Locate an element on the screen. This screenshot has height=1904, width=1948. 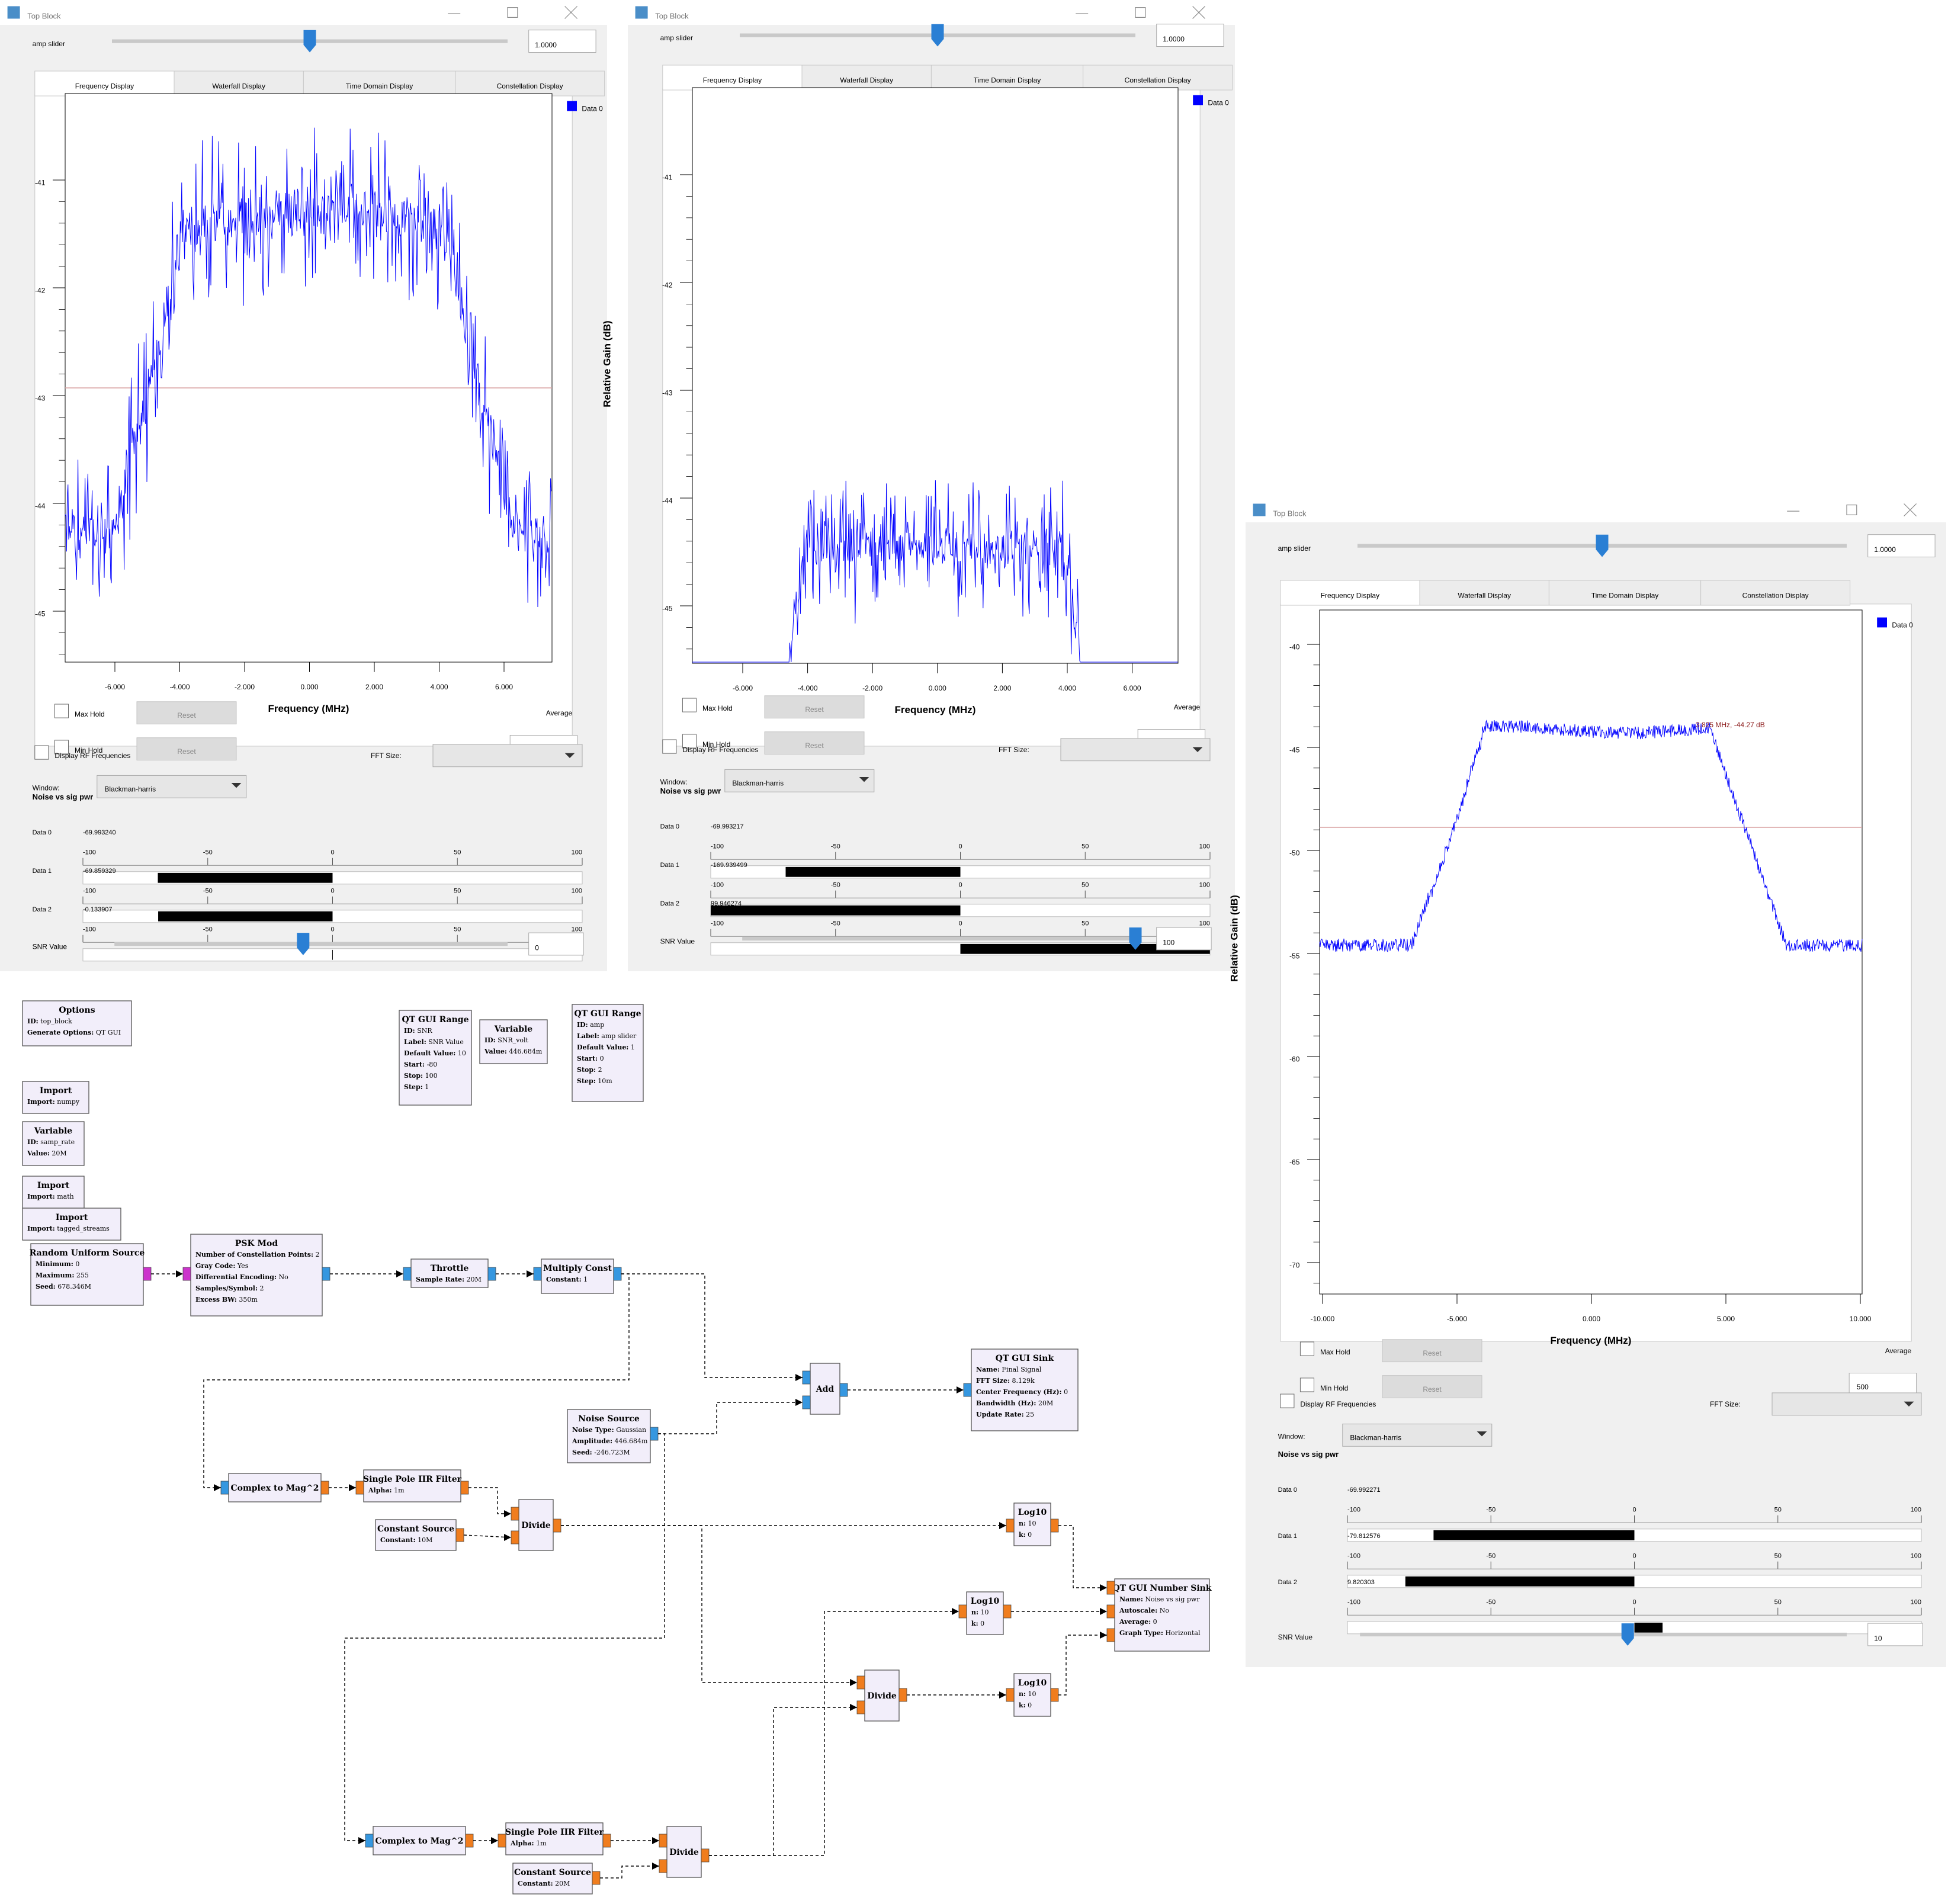
tab-waterfall-display is located at coordinates (239, 83).